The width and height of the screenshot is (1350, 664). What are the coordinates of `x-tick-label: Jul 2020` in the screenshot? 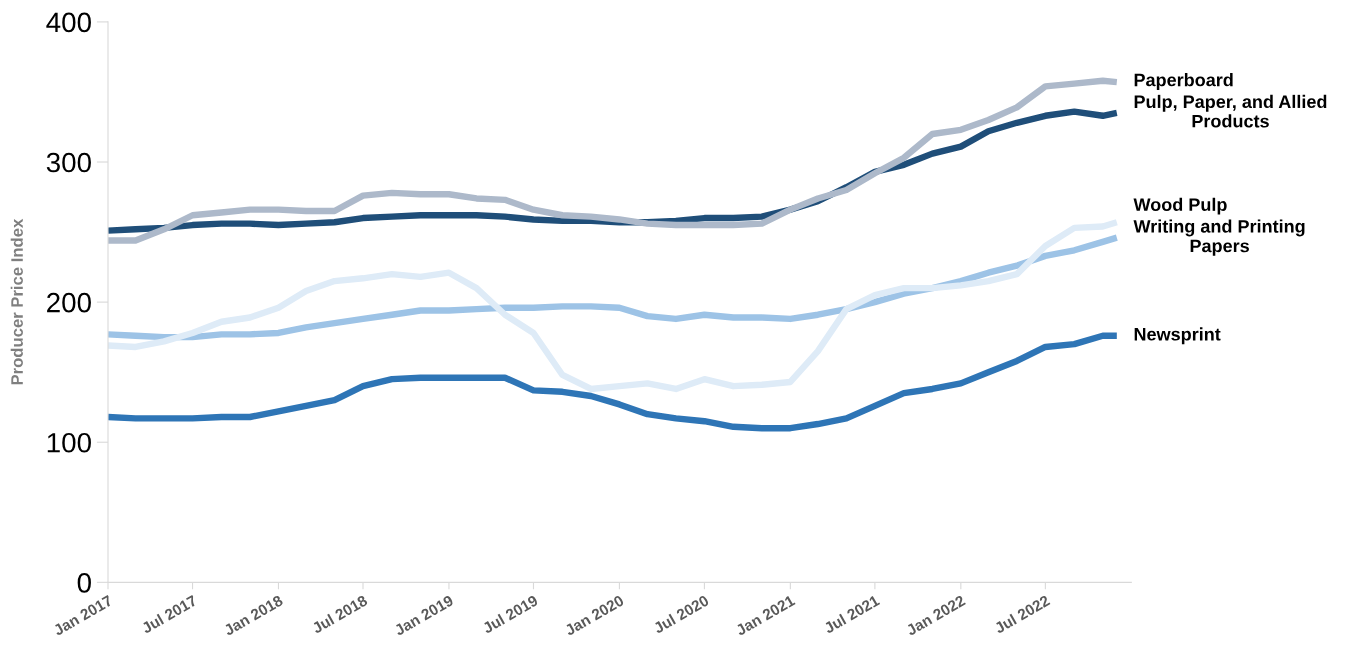 It's located at (681, 614).